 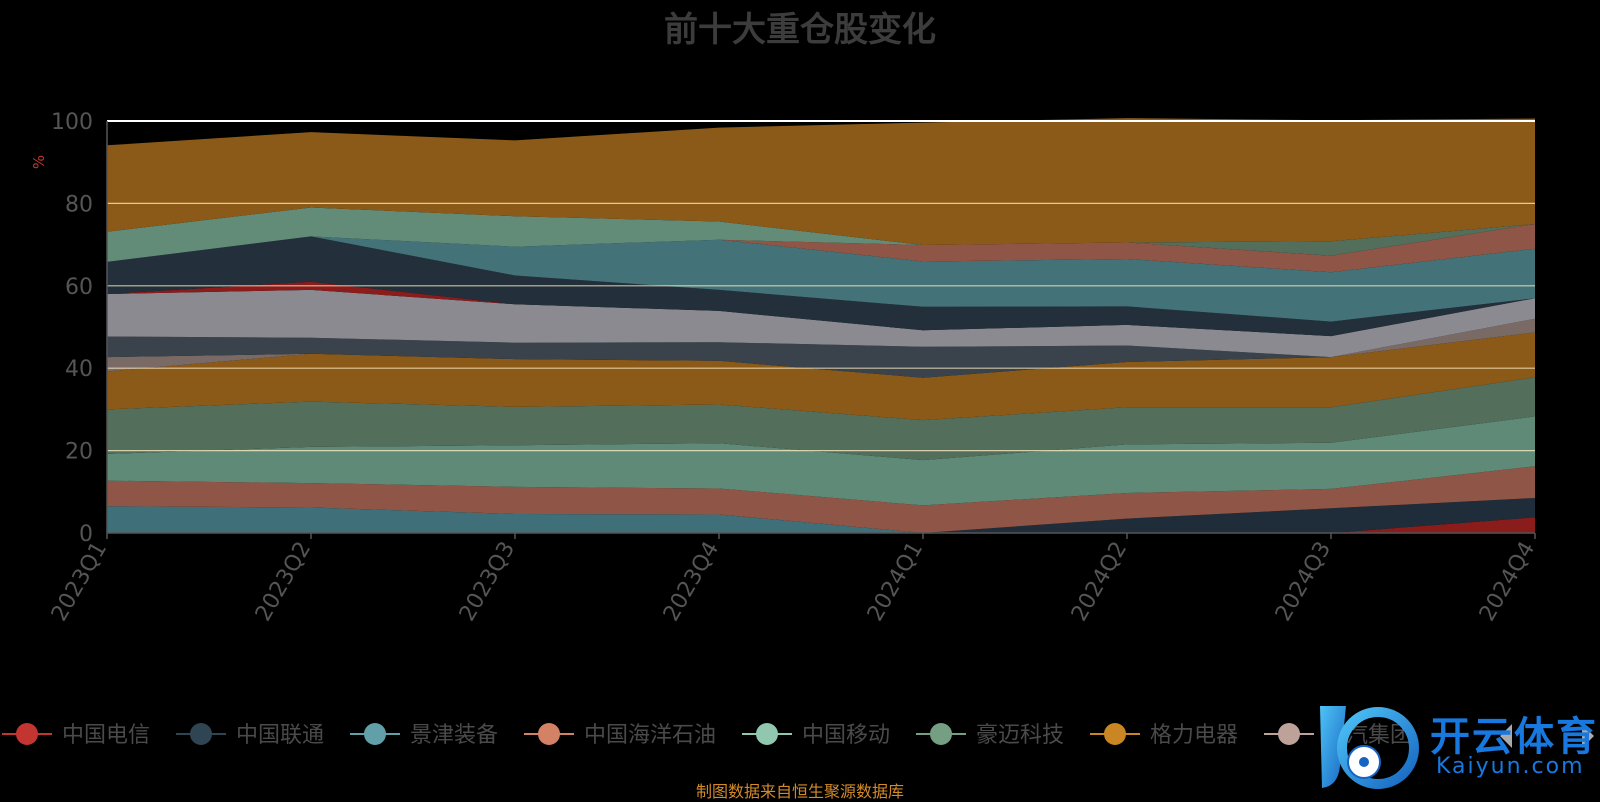 I want to click on x-tick-label: 2023Q1, so click(x=79, y=582).